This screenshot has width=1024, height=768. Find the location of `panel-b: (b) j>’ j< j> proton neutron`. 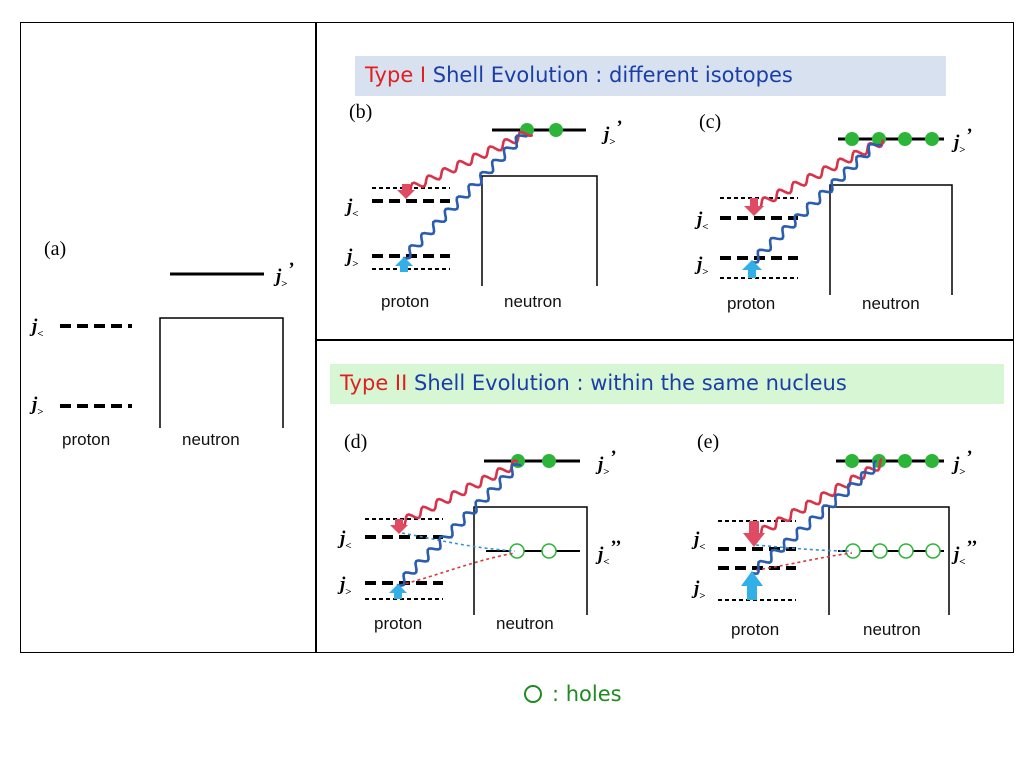

panel-b: (b) j>’ j< j> proton neutron is located at coordinates (483, 206).